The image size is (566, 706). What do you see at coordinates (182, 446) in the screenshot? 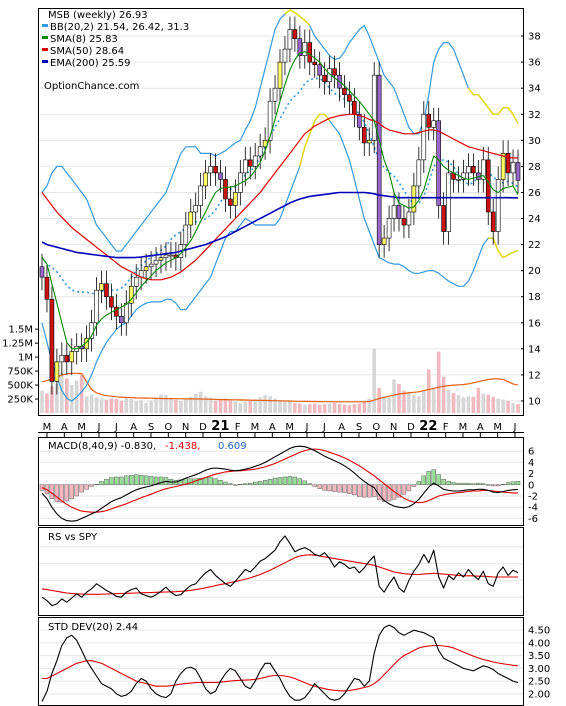
I see `macd-signal-label: -1.438,` at bounding box center [182, 446].